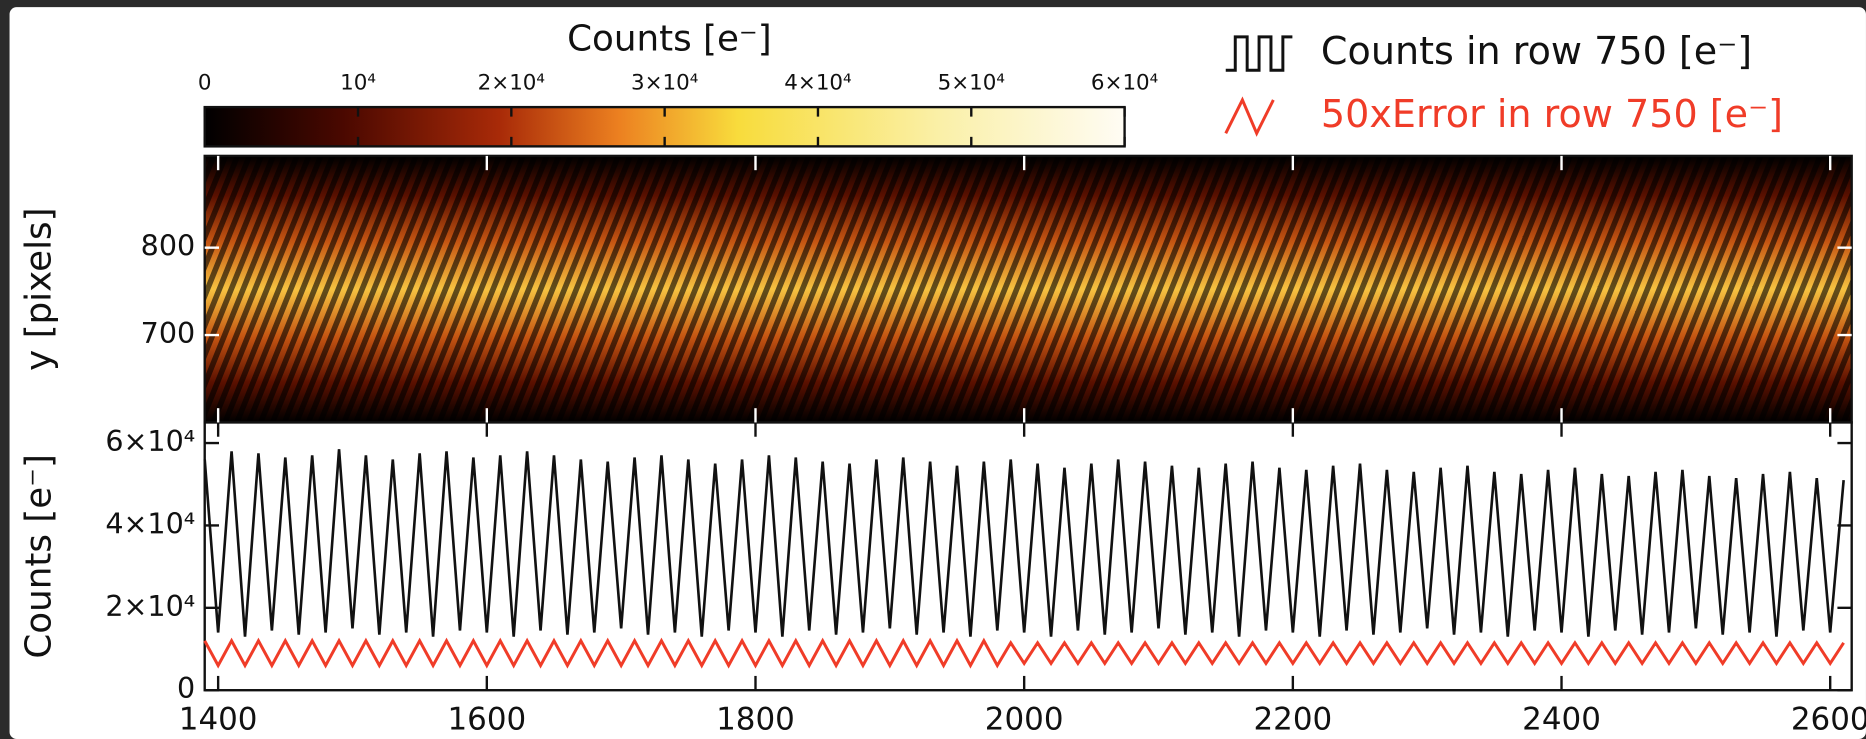  I want to click on y-tick-label: 4×10⁴, so click(150, 523).